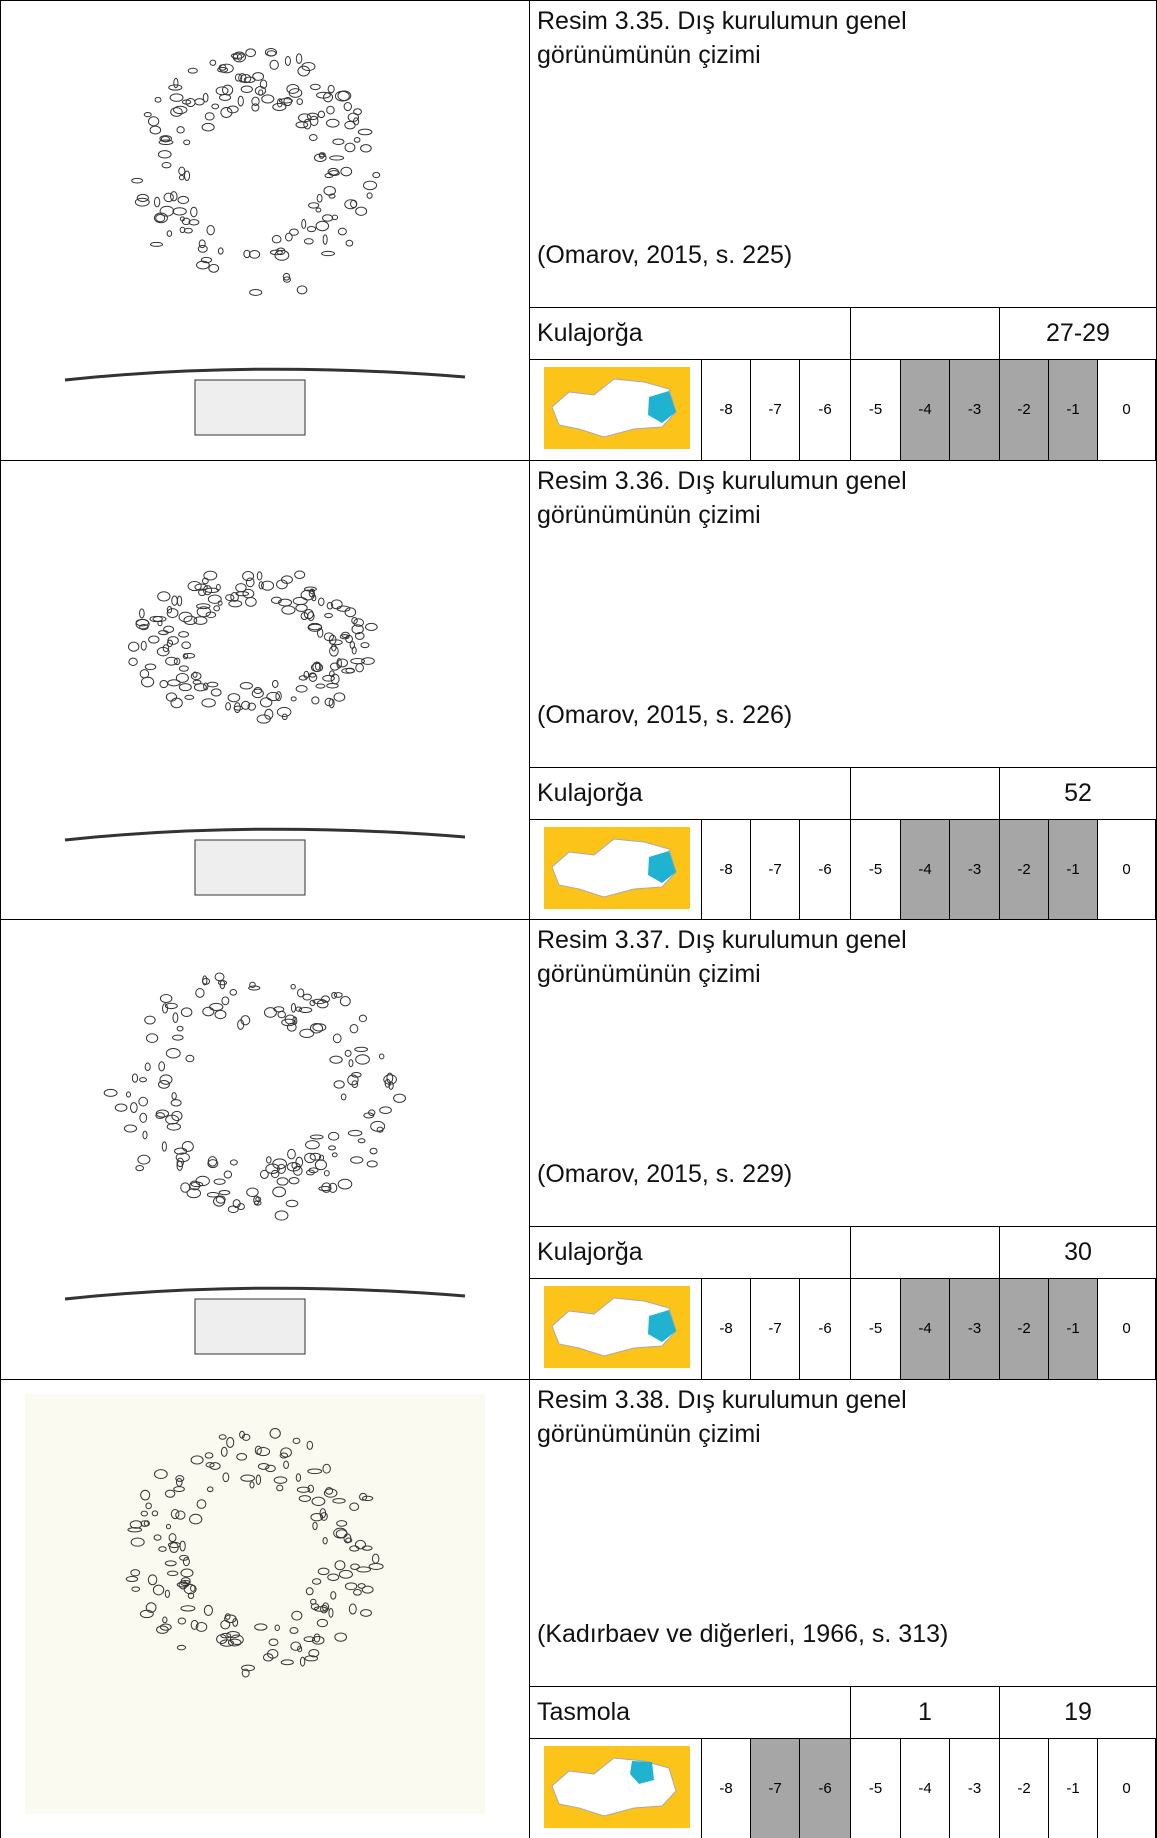  What do you see at coordinates (250, 407) in the screenshot?
I see `pit` at bounding box center [250, 407].